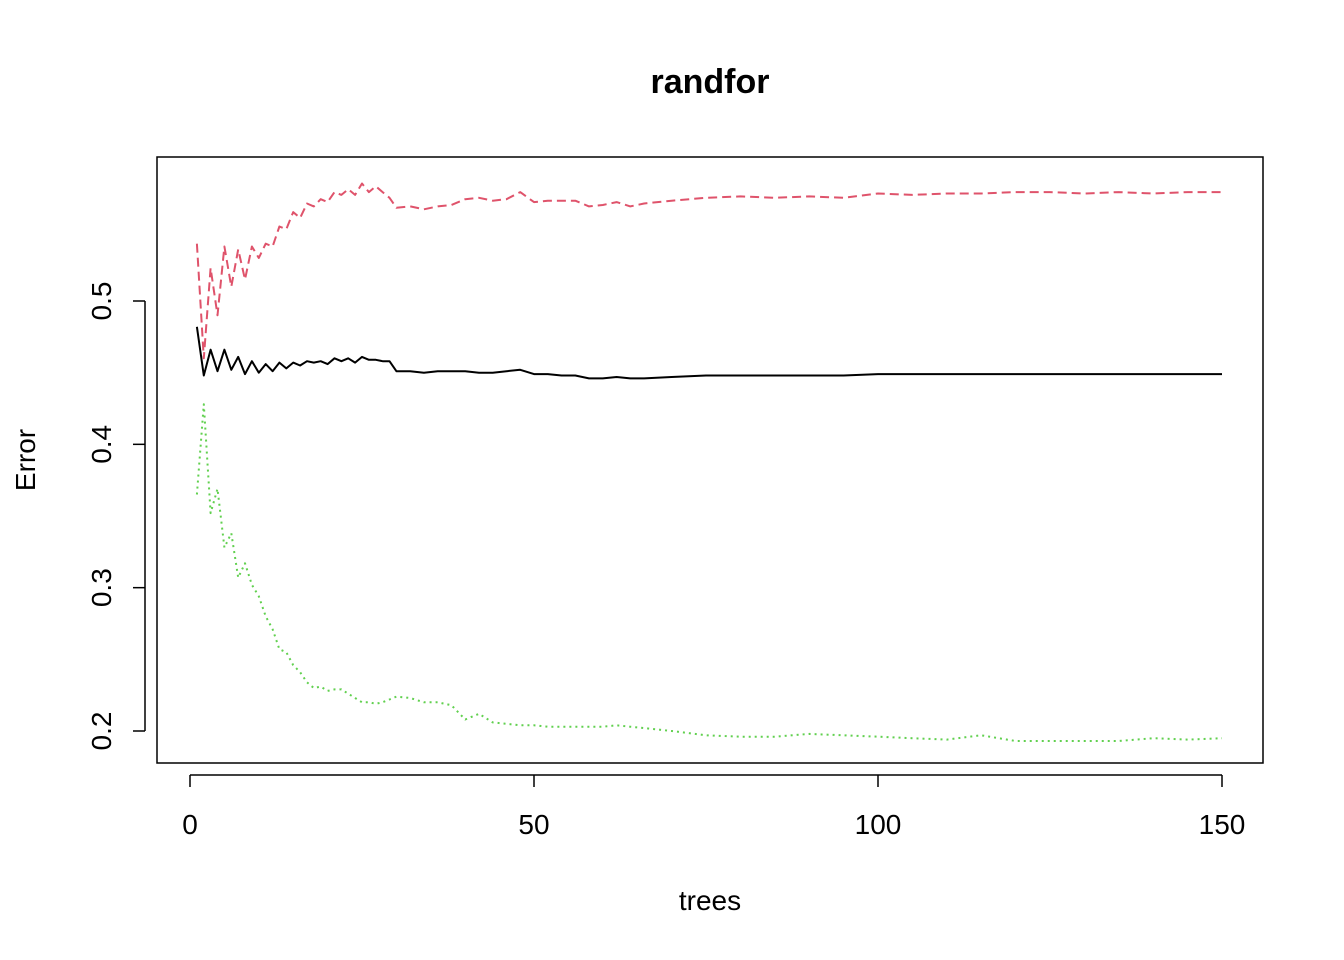 Image resolution: width=1344 pixels, height=960 pixels. Describe the element at coordinates (533, 824) in the screenshot. I see `x-tick-label: 50` at that location.